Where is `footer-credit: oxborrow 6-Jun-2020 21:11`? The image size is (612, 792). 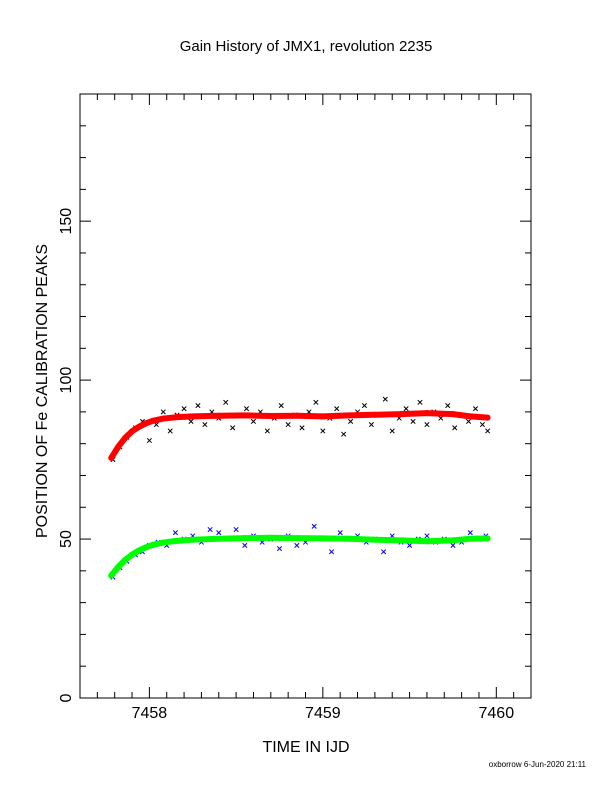
footer-credit: oxborrow 6-Jun-2020 21:11 is located at coordinates (538, 764).